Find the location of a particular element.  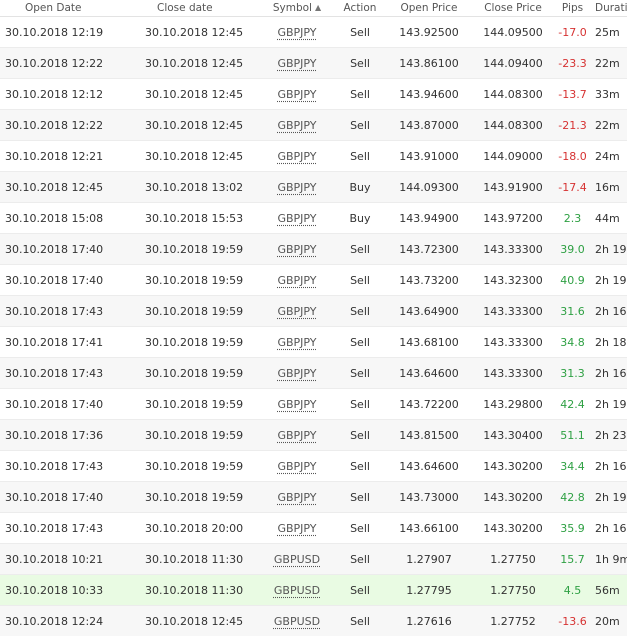

col-header-action: Action is located at coordinates (360, 8).